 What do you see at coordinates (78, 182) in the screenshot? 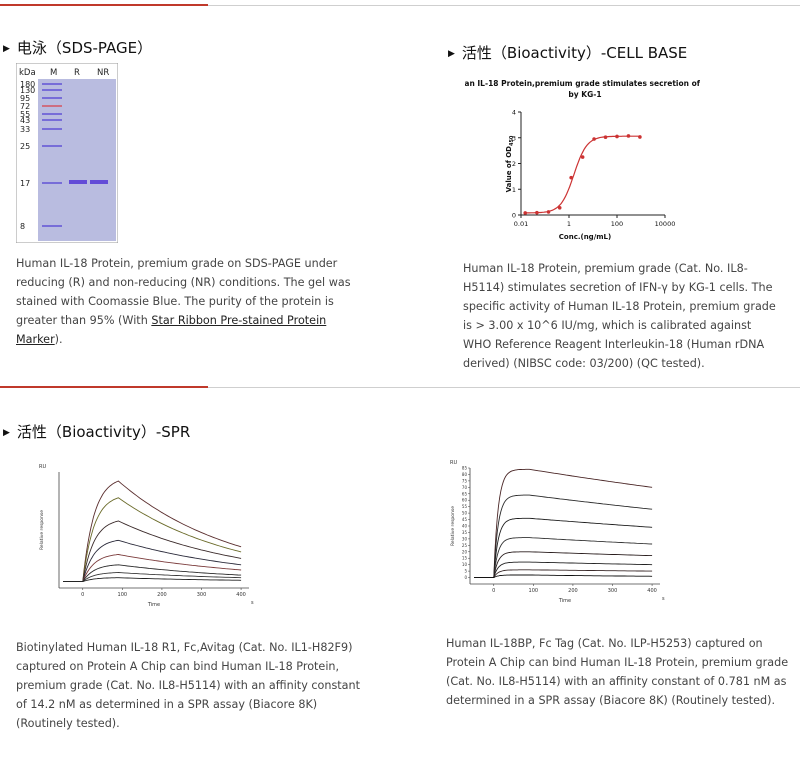
I see `band-reducing` at bounding box center [78, 182].